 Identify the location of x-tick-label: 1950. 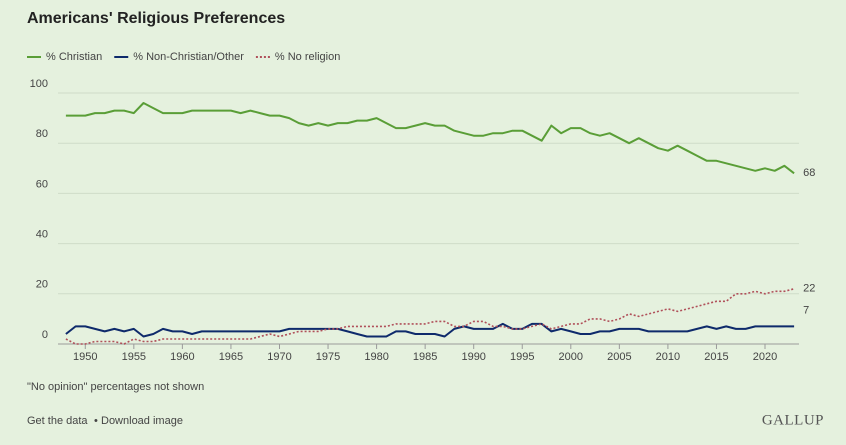
(85, 357).